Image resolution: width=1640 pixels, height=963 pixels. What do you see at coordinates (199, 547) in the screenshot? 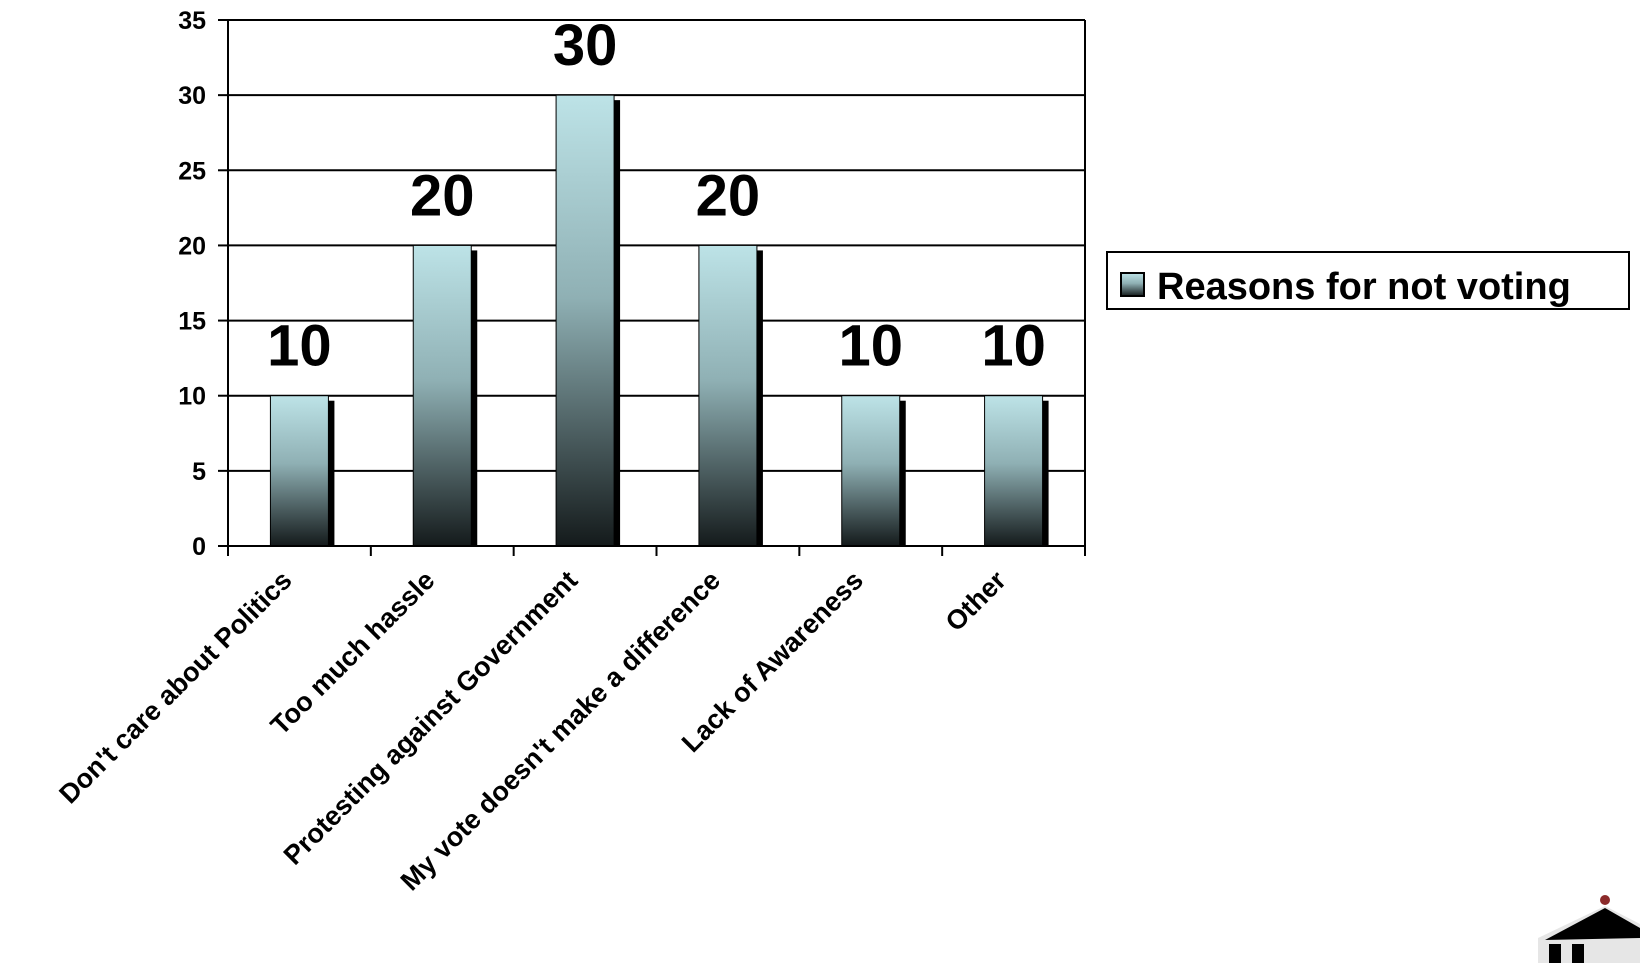
I see `y-tick-label: 0` at bounding box center [199, 547].